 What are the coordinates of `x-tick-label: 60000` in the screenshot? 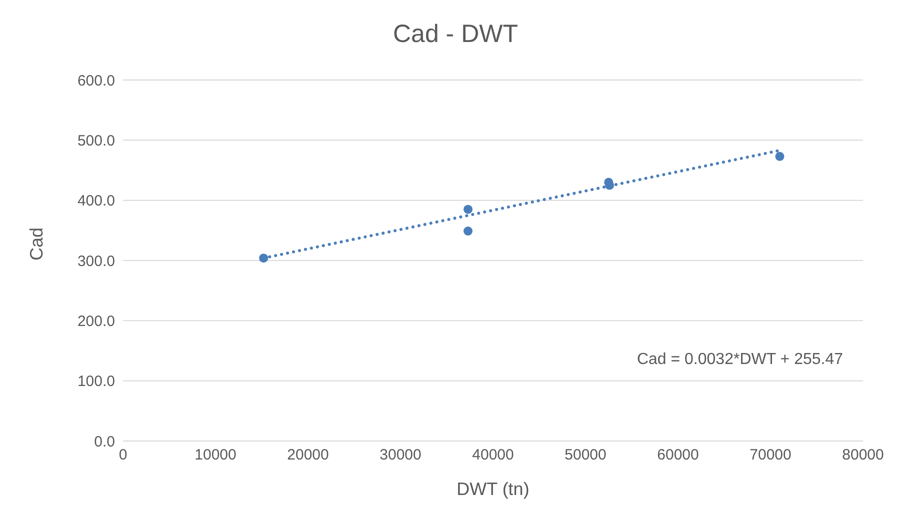 It's located at (678, 455).